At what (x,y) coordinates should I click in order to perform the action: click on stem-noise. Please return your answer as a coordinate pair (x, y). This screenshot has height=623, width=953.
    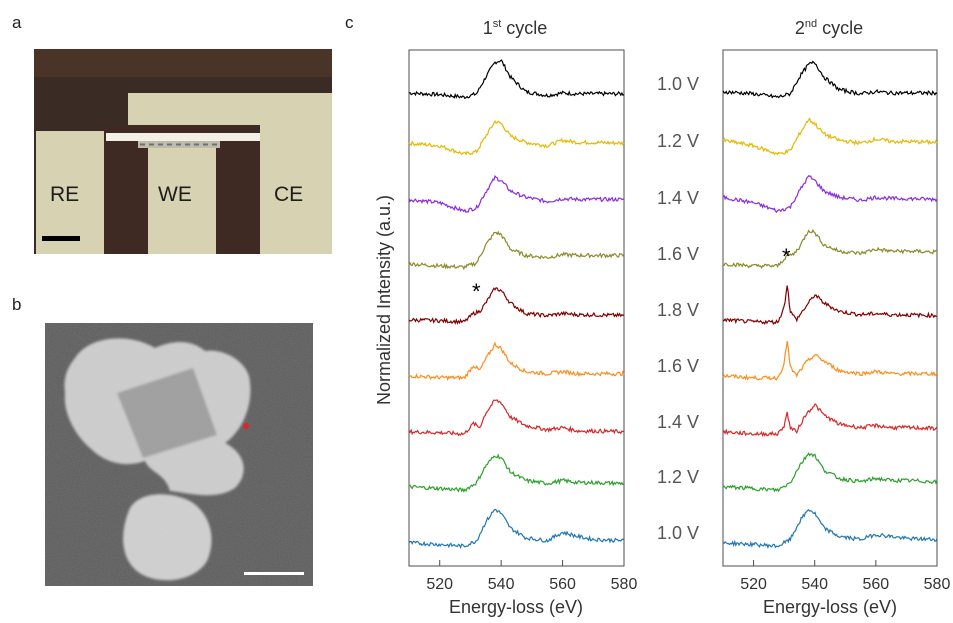
    Looking at the image, I should click on (179, 454).